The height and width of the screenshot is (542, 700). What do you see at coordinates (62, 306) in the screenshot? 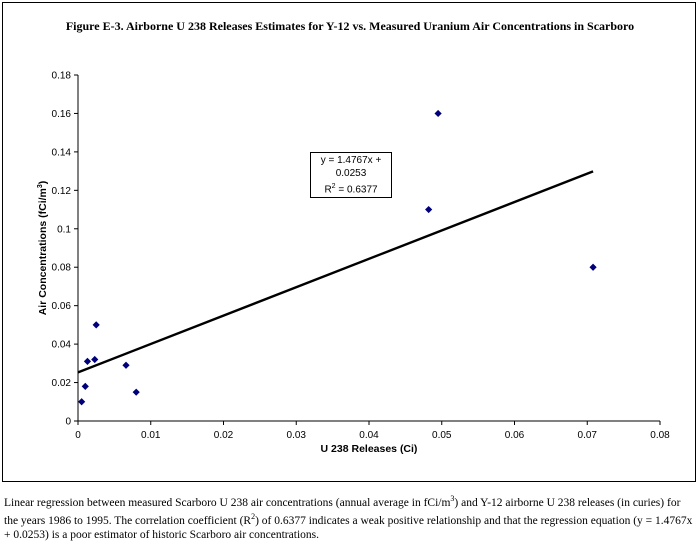
I see `y-tick-label: 0.06` at bounding box center [62, 306].